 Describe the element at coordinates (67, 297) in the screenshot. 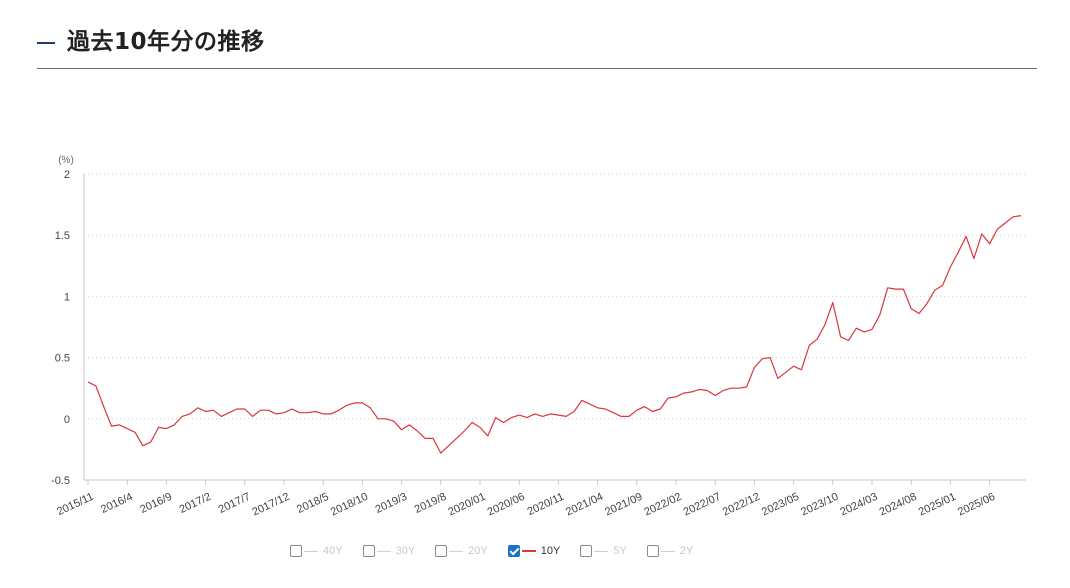

I see `y-tick-label: 1` at that location.